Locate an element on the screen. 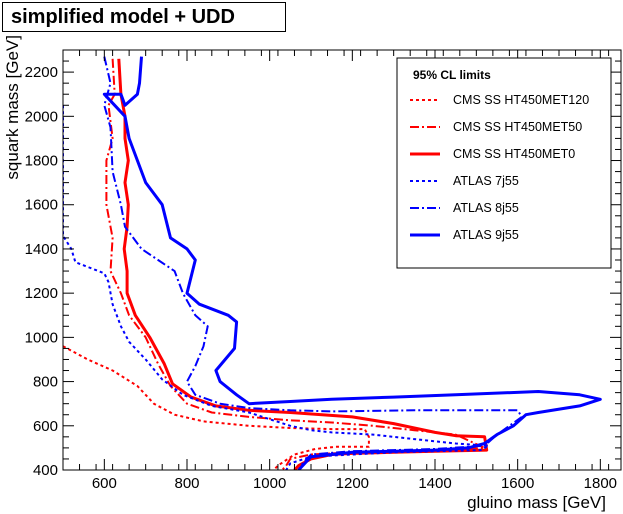  legend-entry-label: ATLAS 9j55 is located at coordinates (486, 235).